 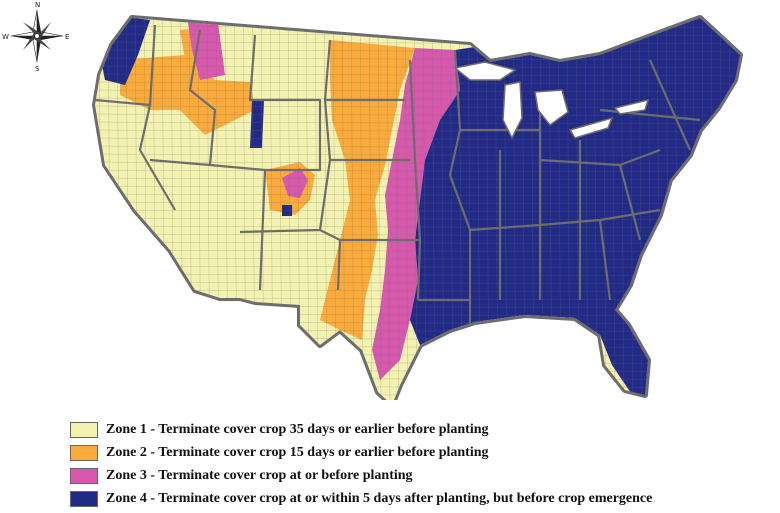 What do you see at coordinates (416, 214) in the screenshot?
I see `zone3-region-central` at bounding box center [416, 214].